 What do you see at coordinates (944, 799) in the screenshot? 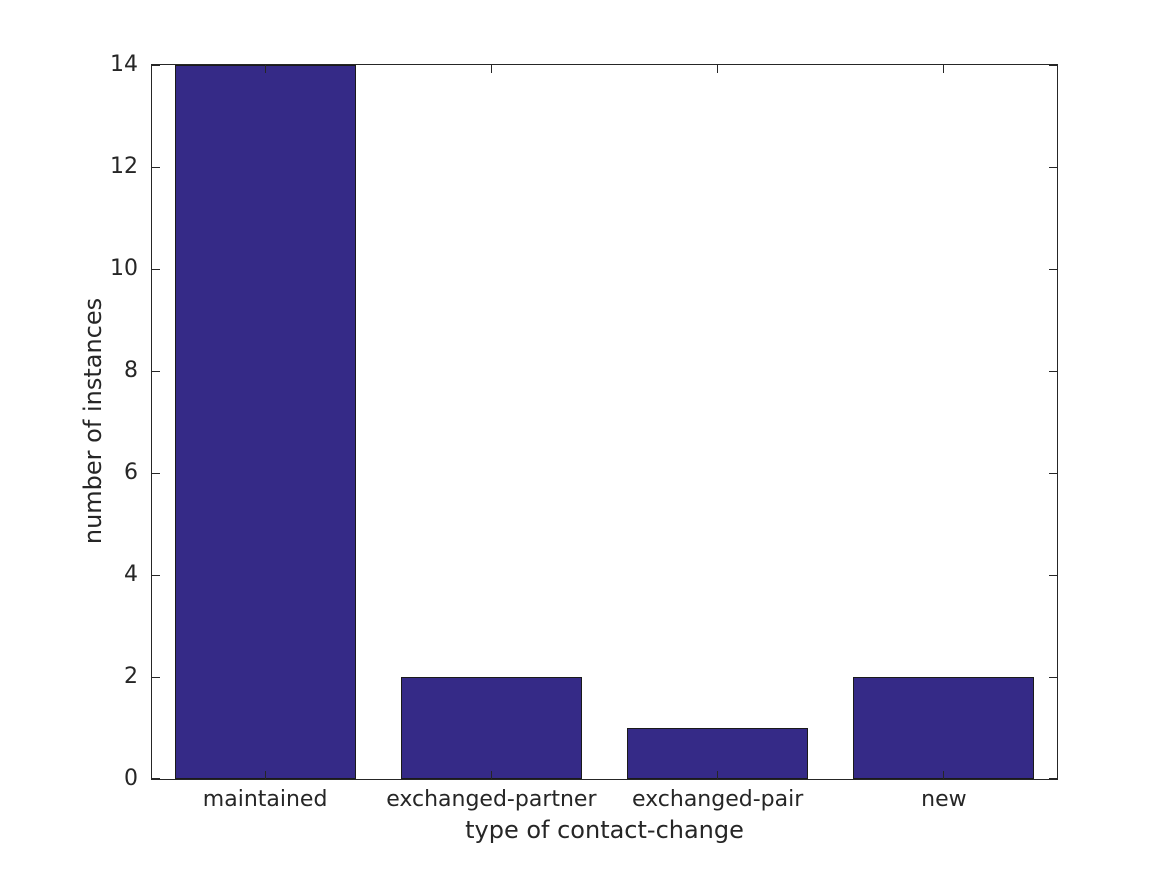
I see `x-tick-label: new` at bounding box center [944, 799].